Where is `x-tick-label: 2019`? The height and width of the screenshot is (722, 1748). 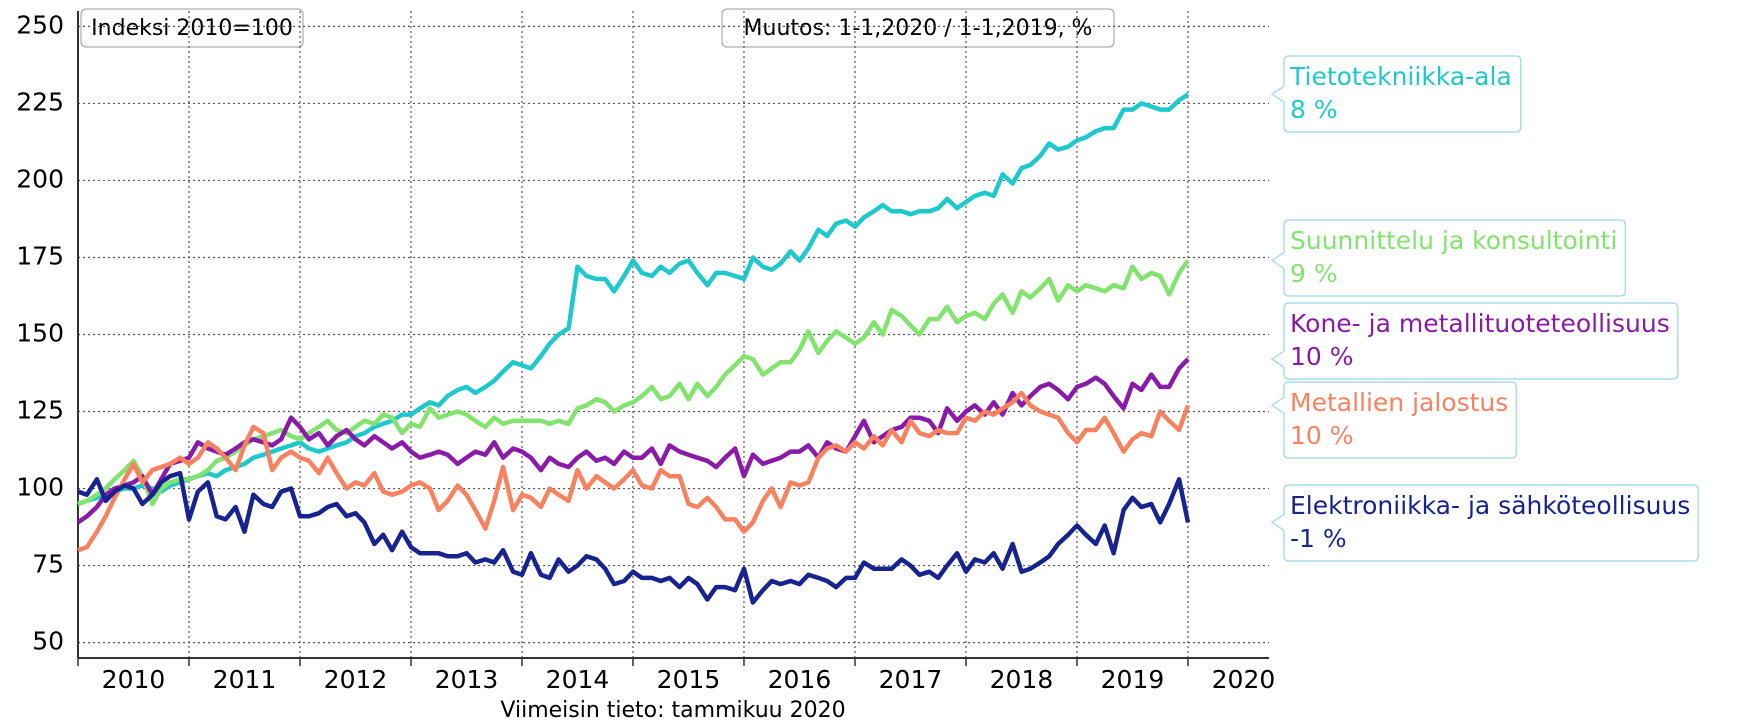
x-tick-label: 2019 is located at coordinates (1133, 679).